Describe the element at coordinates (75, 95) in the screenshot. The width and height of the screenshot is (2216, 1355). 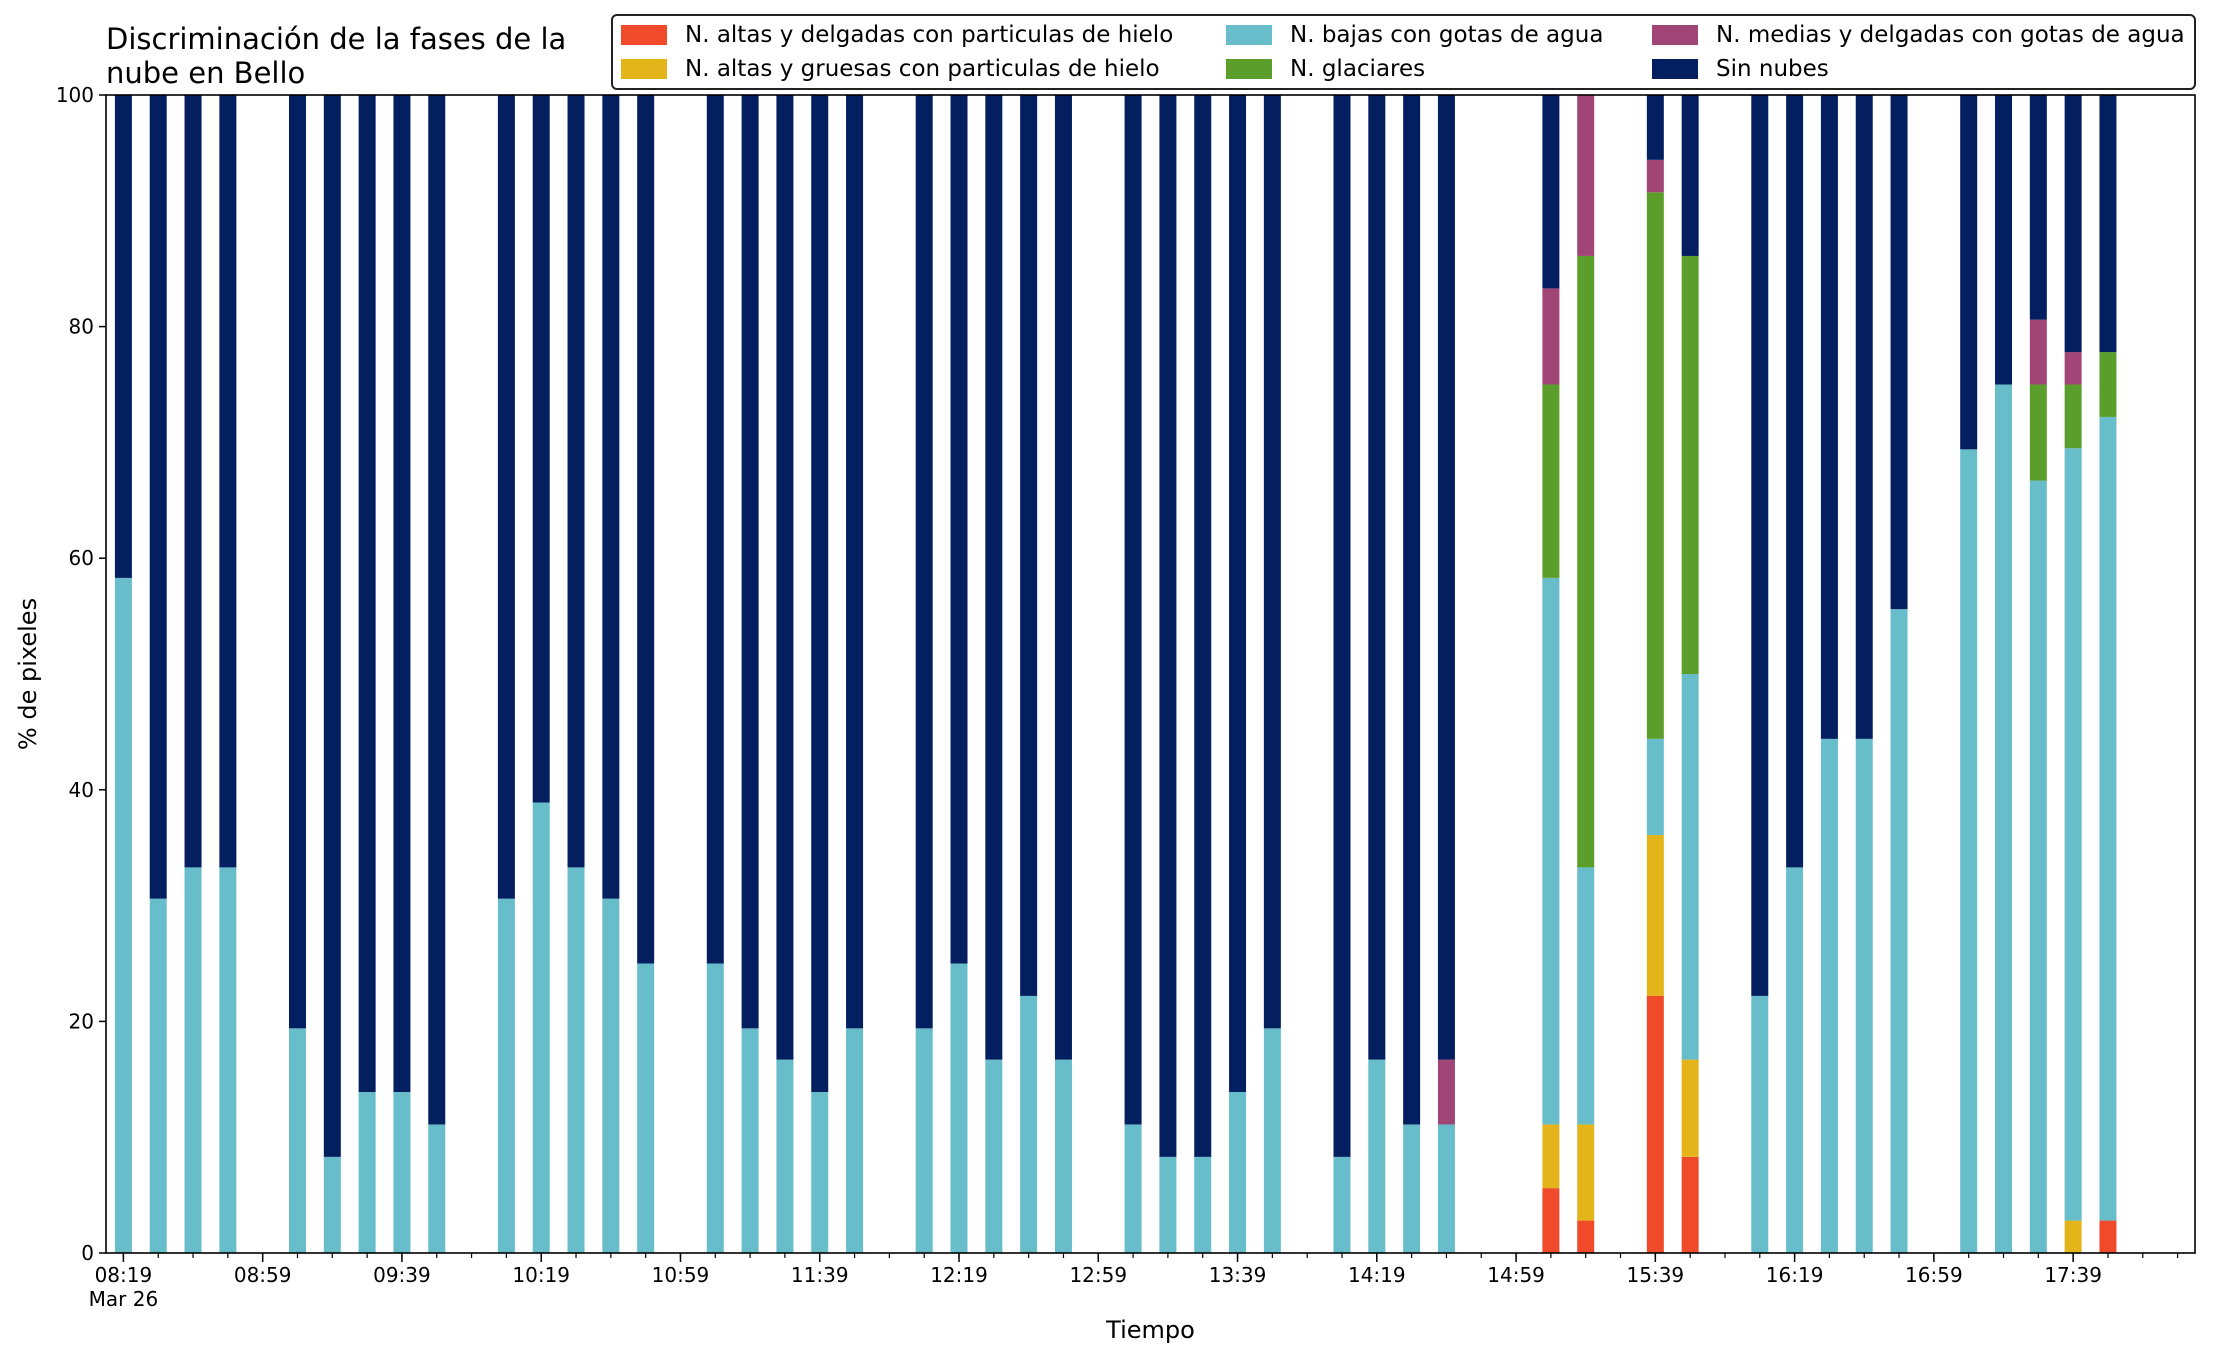
I see `y-tick-label: 100` at that location.